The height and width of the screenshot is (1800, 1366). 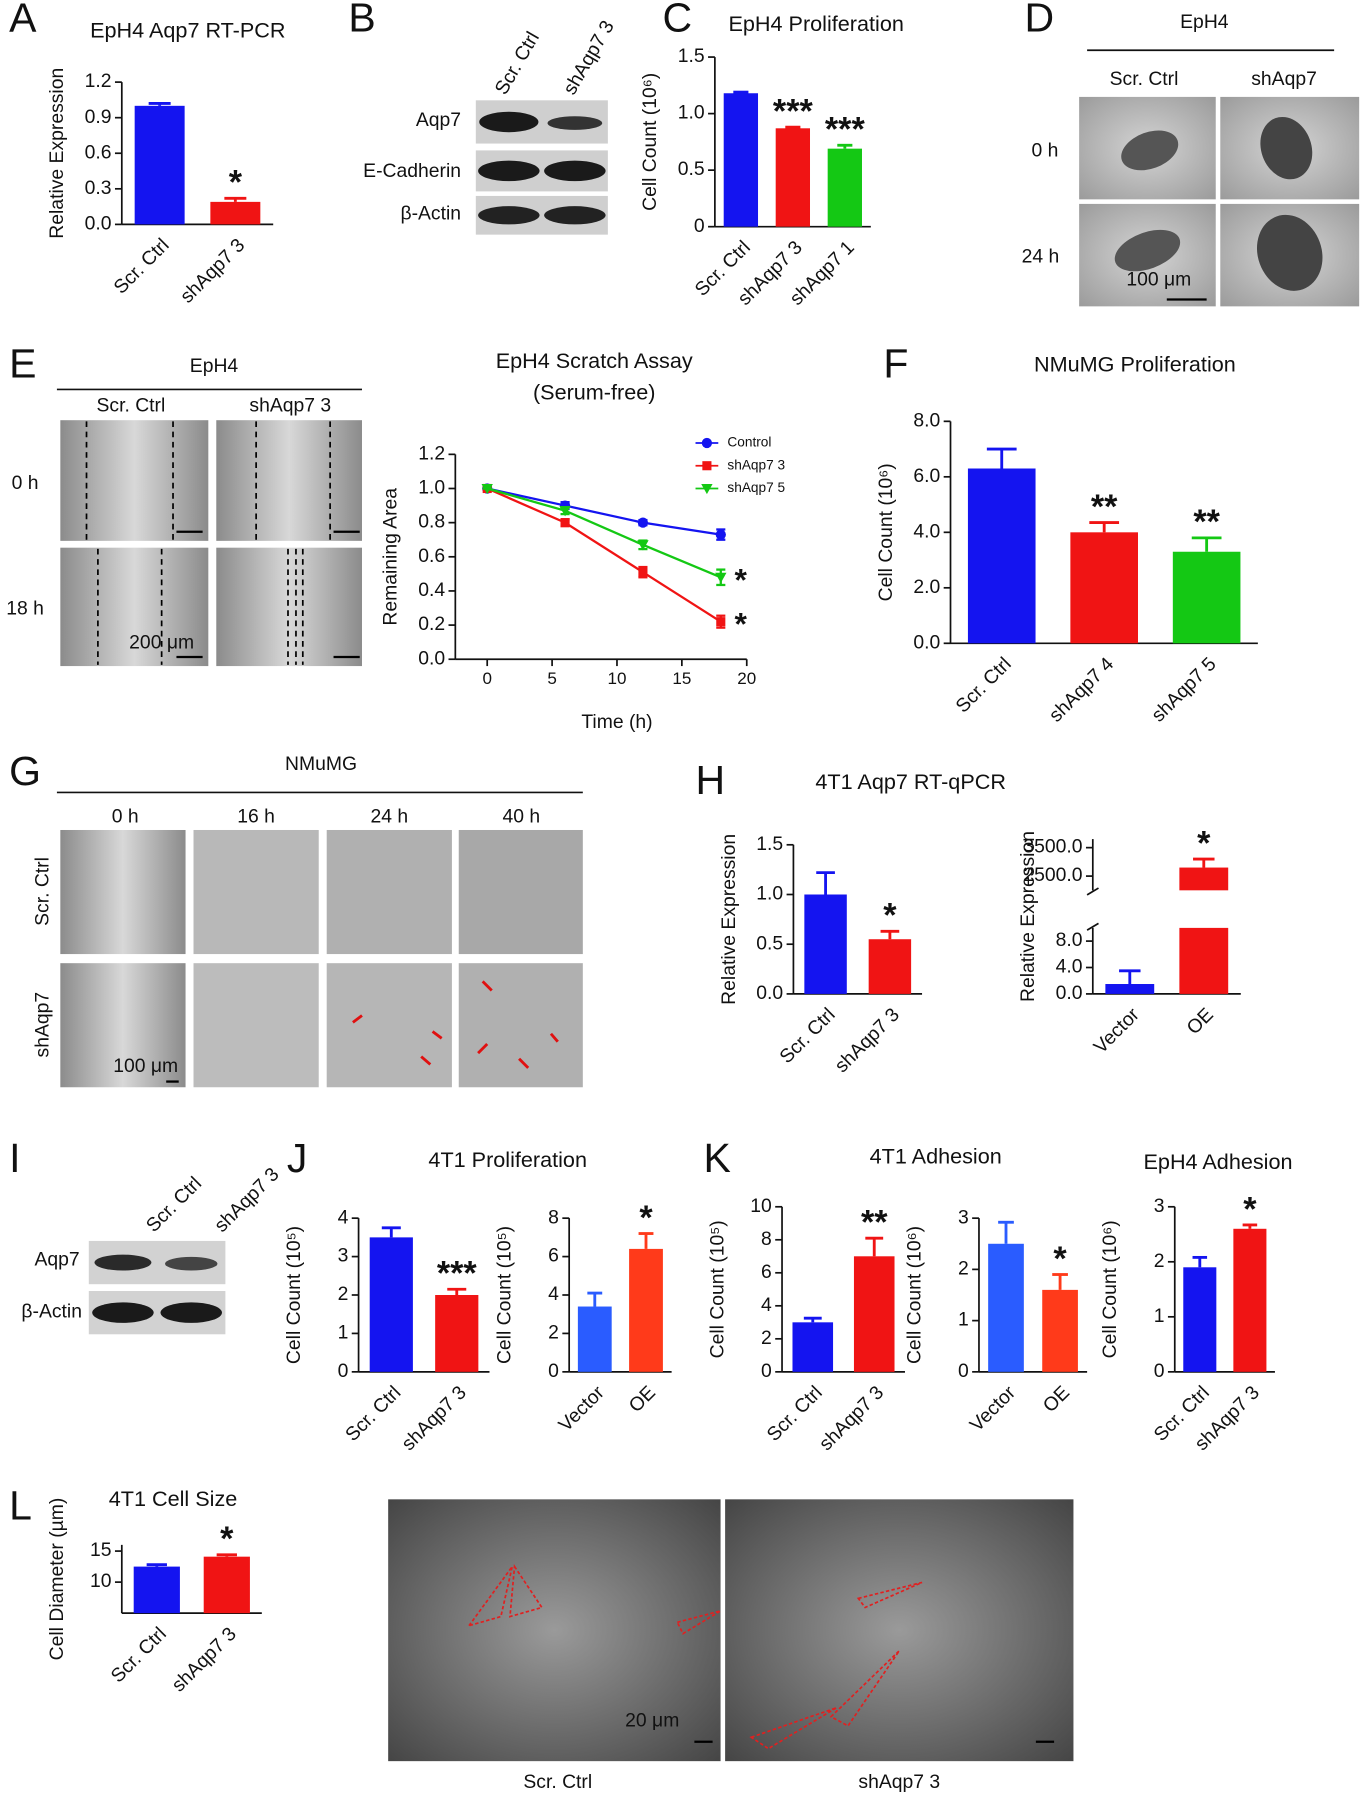 I want to click on y-tick-label: 4, so click(x=766, y=1305).